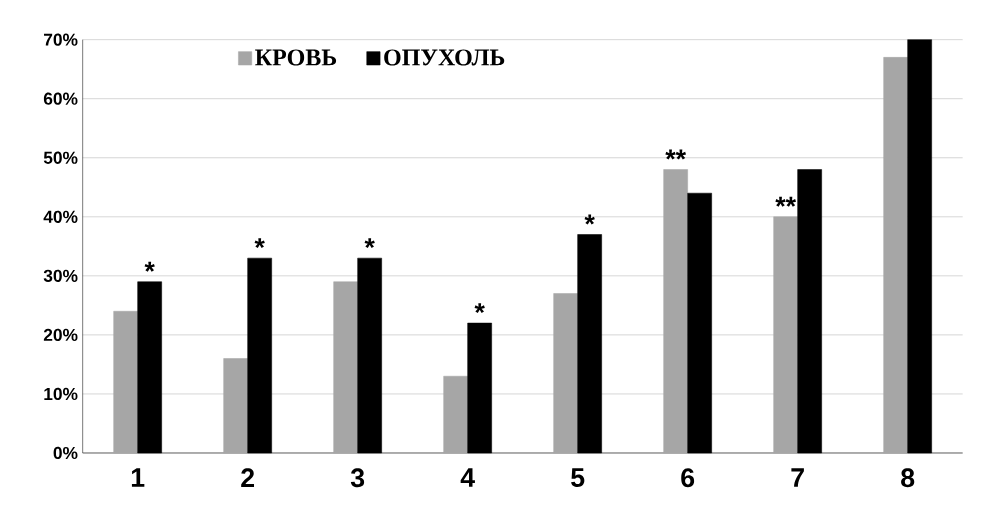  Describe the element at coordinates (60, 98) in the screenshot. I see `y-tick-label: 60%` at that location.